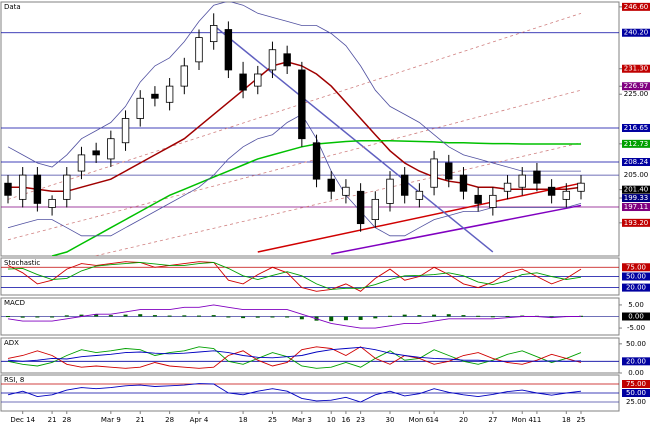 The width and height of the screenshot is (650, 427). Describe the element at coordinates (636, 328) in the screenshot. I see `y-tick-label: -5.00` at that location.